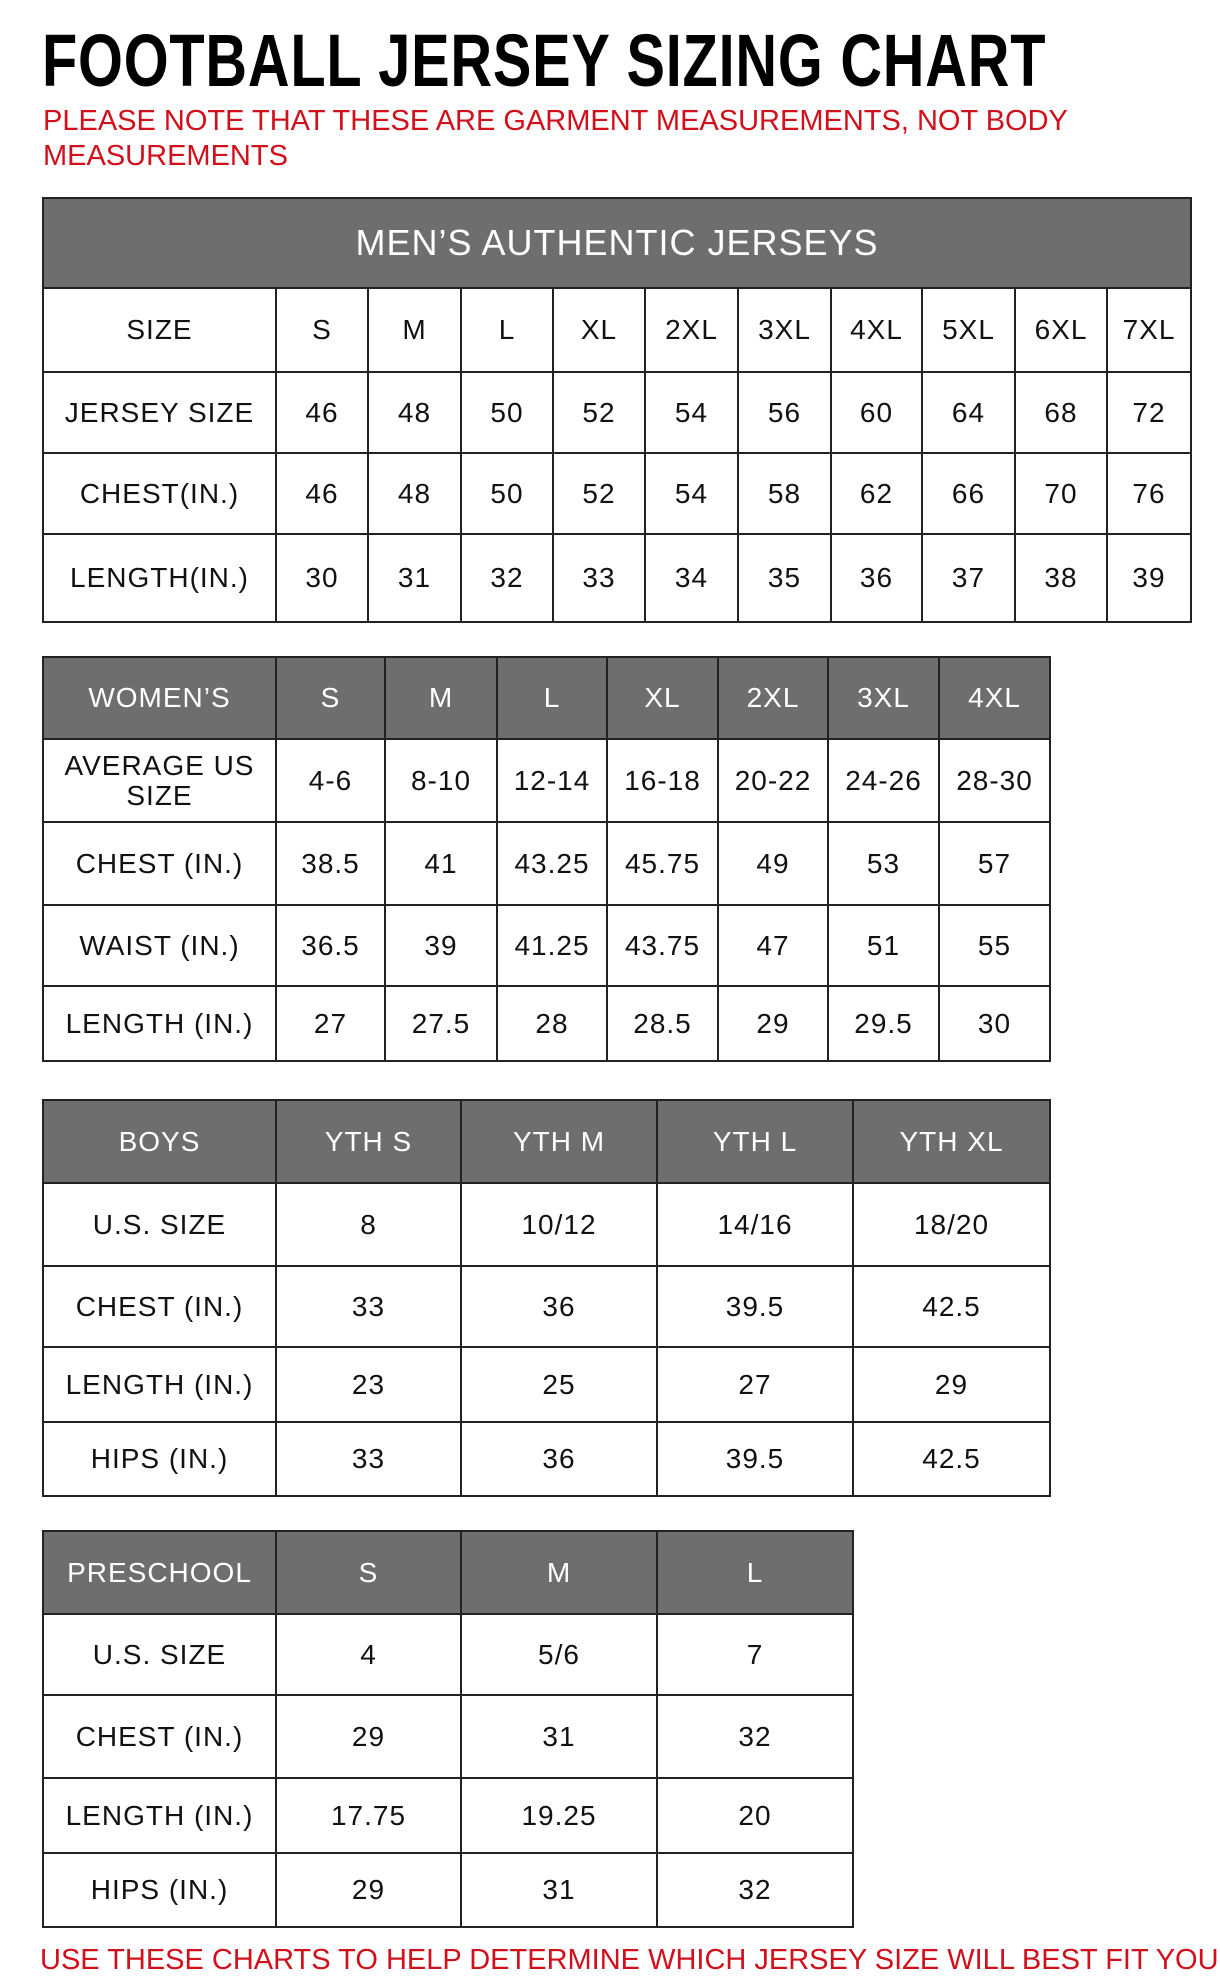  Describe the element at coordinates (330, 863) in the screenshot. I see `table-cell: 38.5` at that location.